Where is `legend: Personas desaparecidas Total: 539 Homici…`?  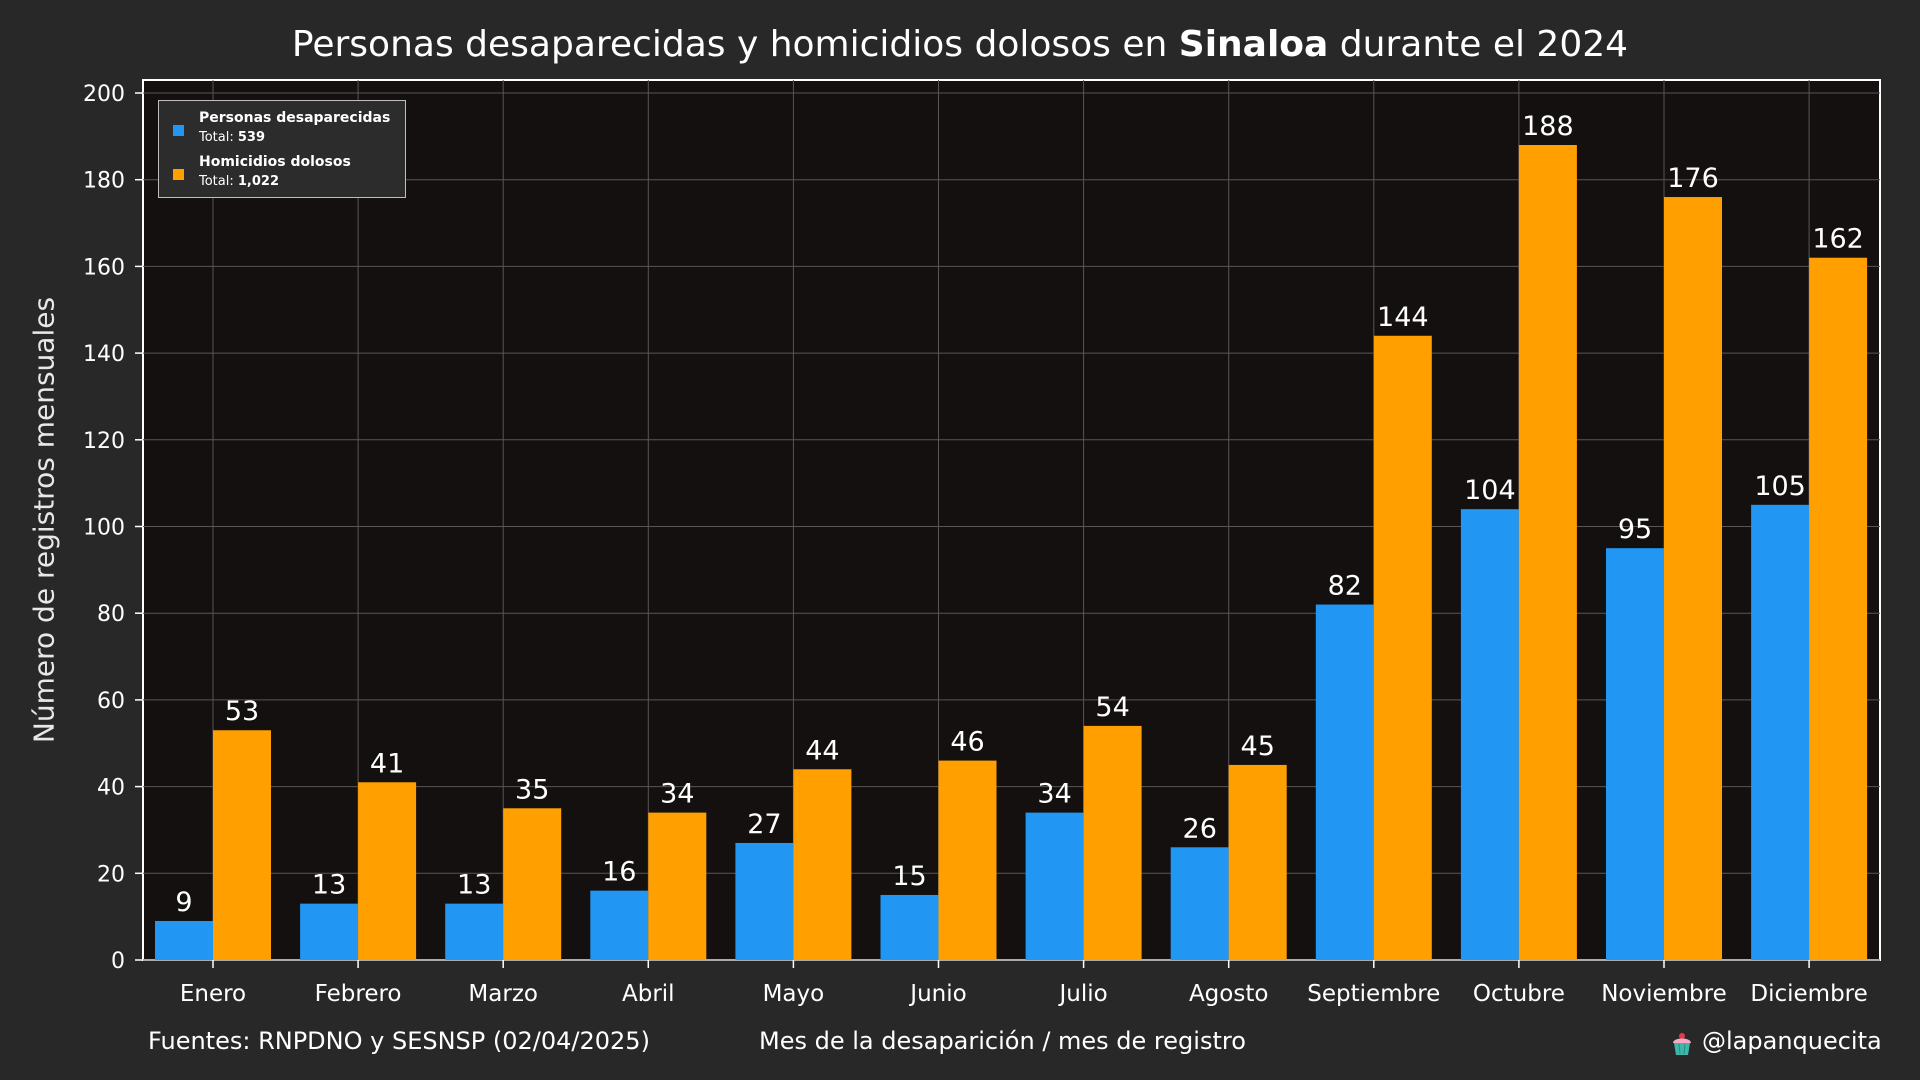
legend: Personas desaparecidas Total: 539 Homici… is located at coordinates (282, 149).